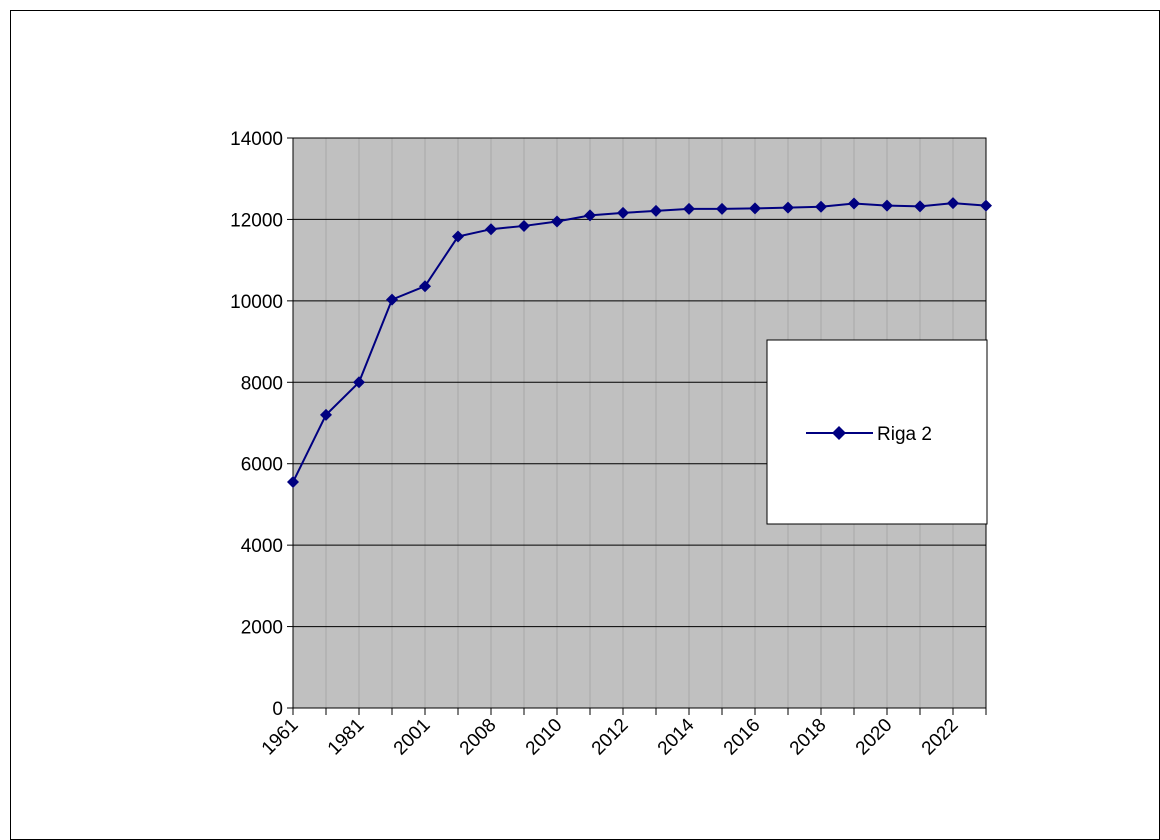 The image size is (1160, 840). Describe the element at coordinates (256, 302) in the screenshot. I see `y-tick-label: 10000` at that location.